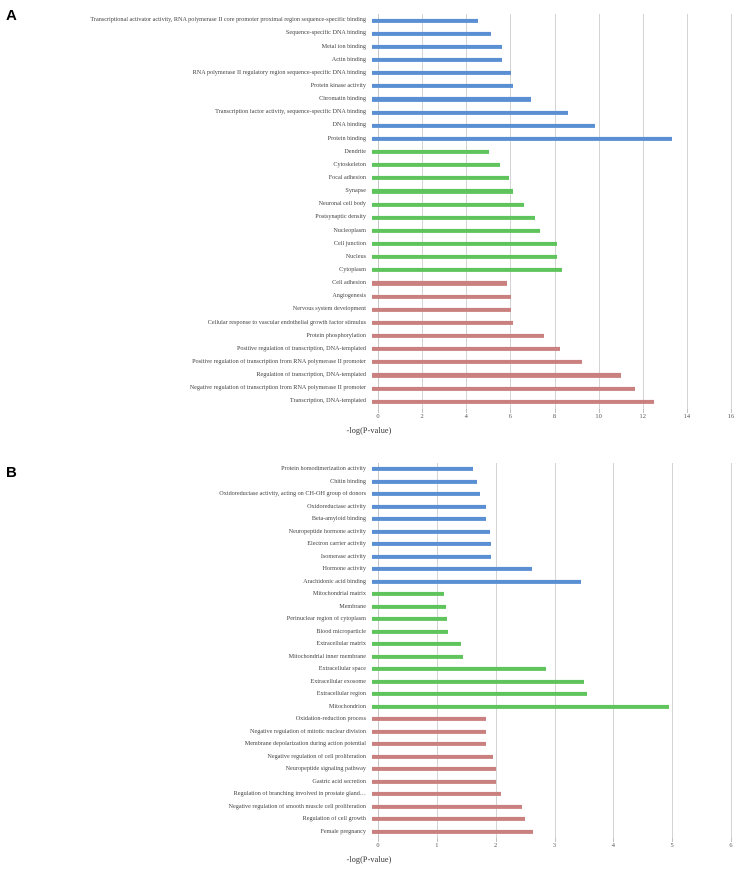  Describe the element at coordinates (327, 656) in the screenshot. I see `category-label: Mitochondrial inner membrane` at that location.